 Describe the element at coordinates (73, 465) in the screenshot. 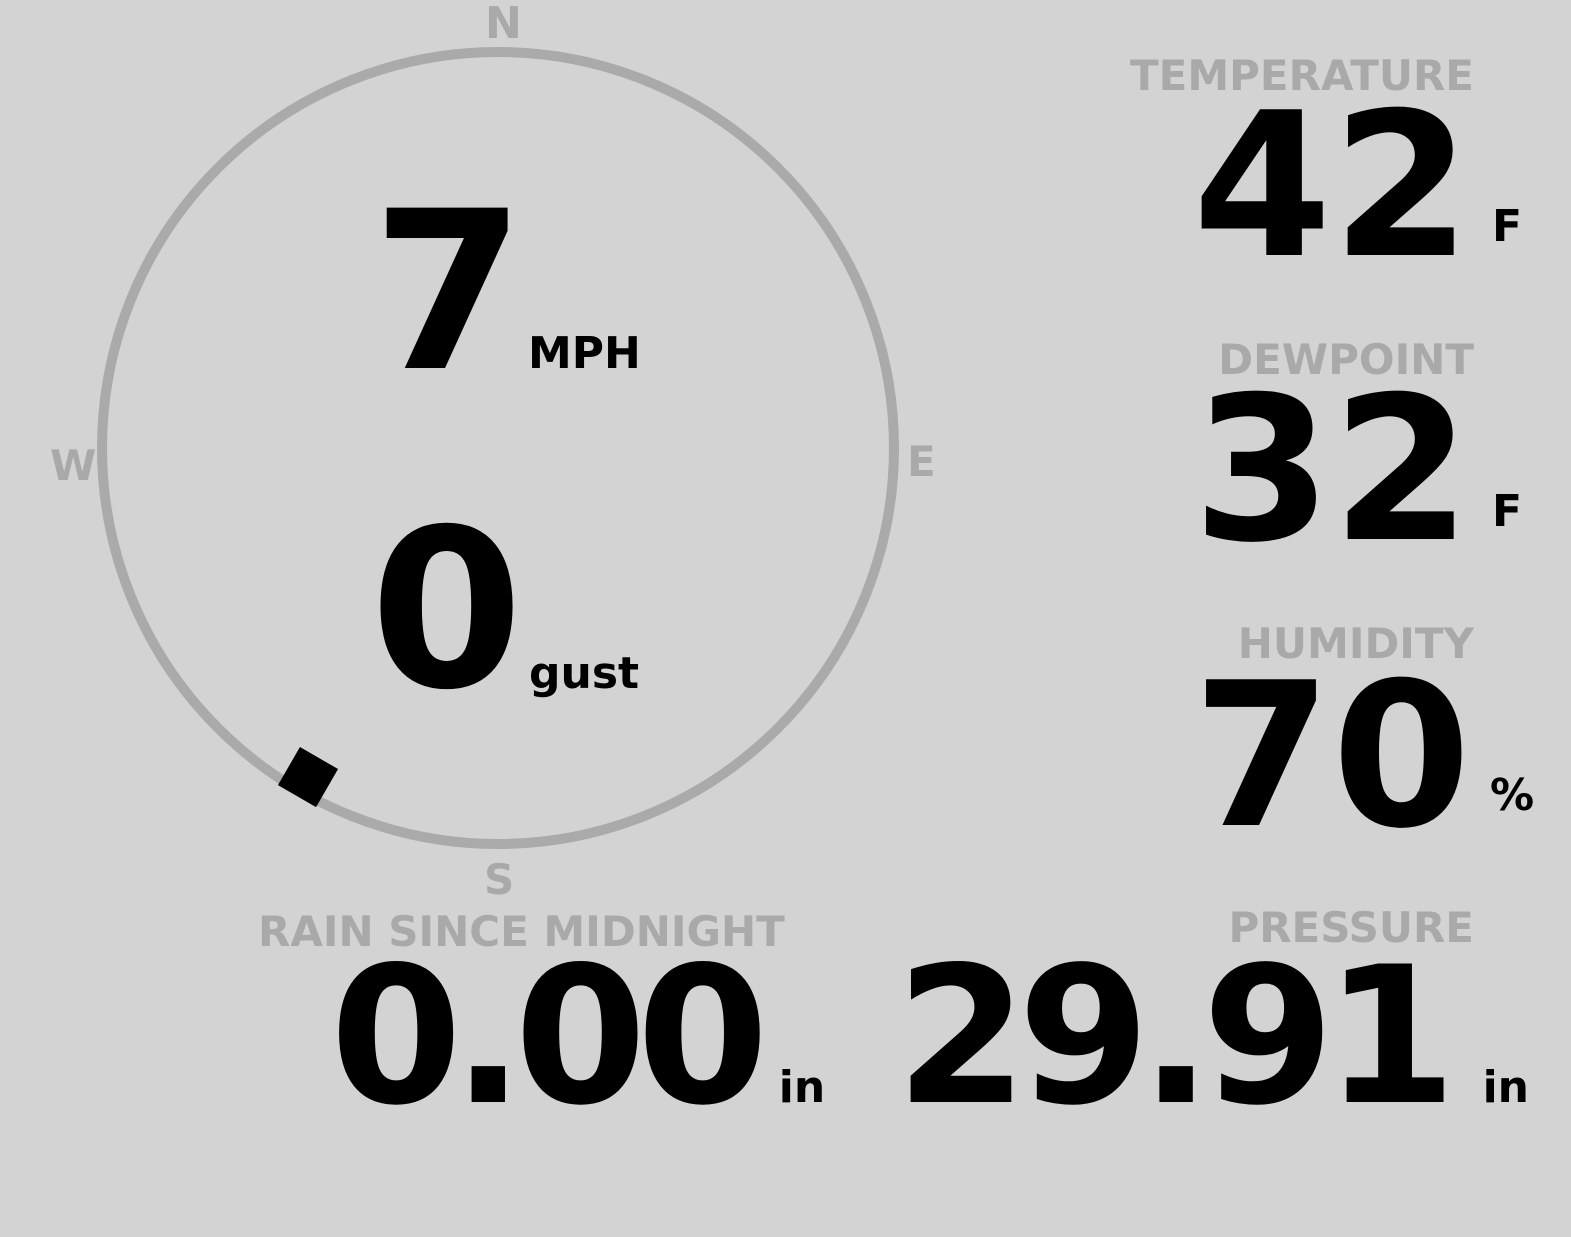

I see `compass-west-label: W` at that location.